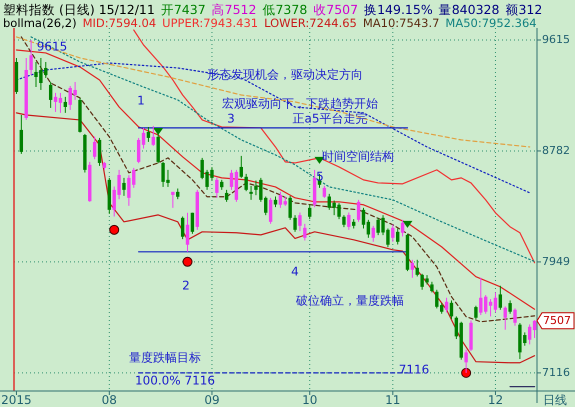  What do you see at coordinates (175, 380) in the screenshot?
I see `annotation: 100.0% 7116` at bounding box center [175, 380].